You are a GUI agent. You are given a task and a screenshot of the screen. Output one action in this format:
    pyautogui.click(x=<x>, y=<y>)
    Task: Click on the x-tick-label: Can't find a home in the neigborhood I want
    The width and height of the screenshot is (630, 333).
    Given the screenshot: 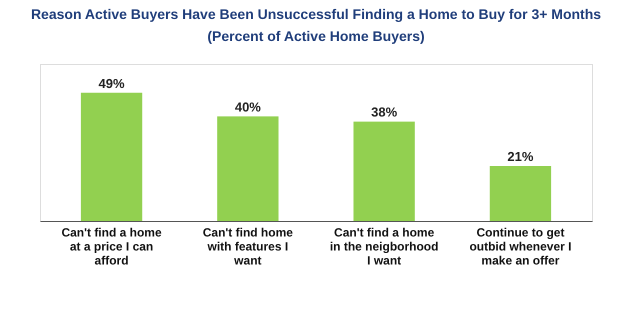 What is the action you would take?
    pyautogui.click(x=384, y=247)
    